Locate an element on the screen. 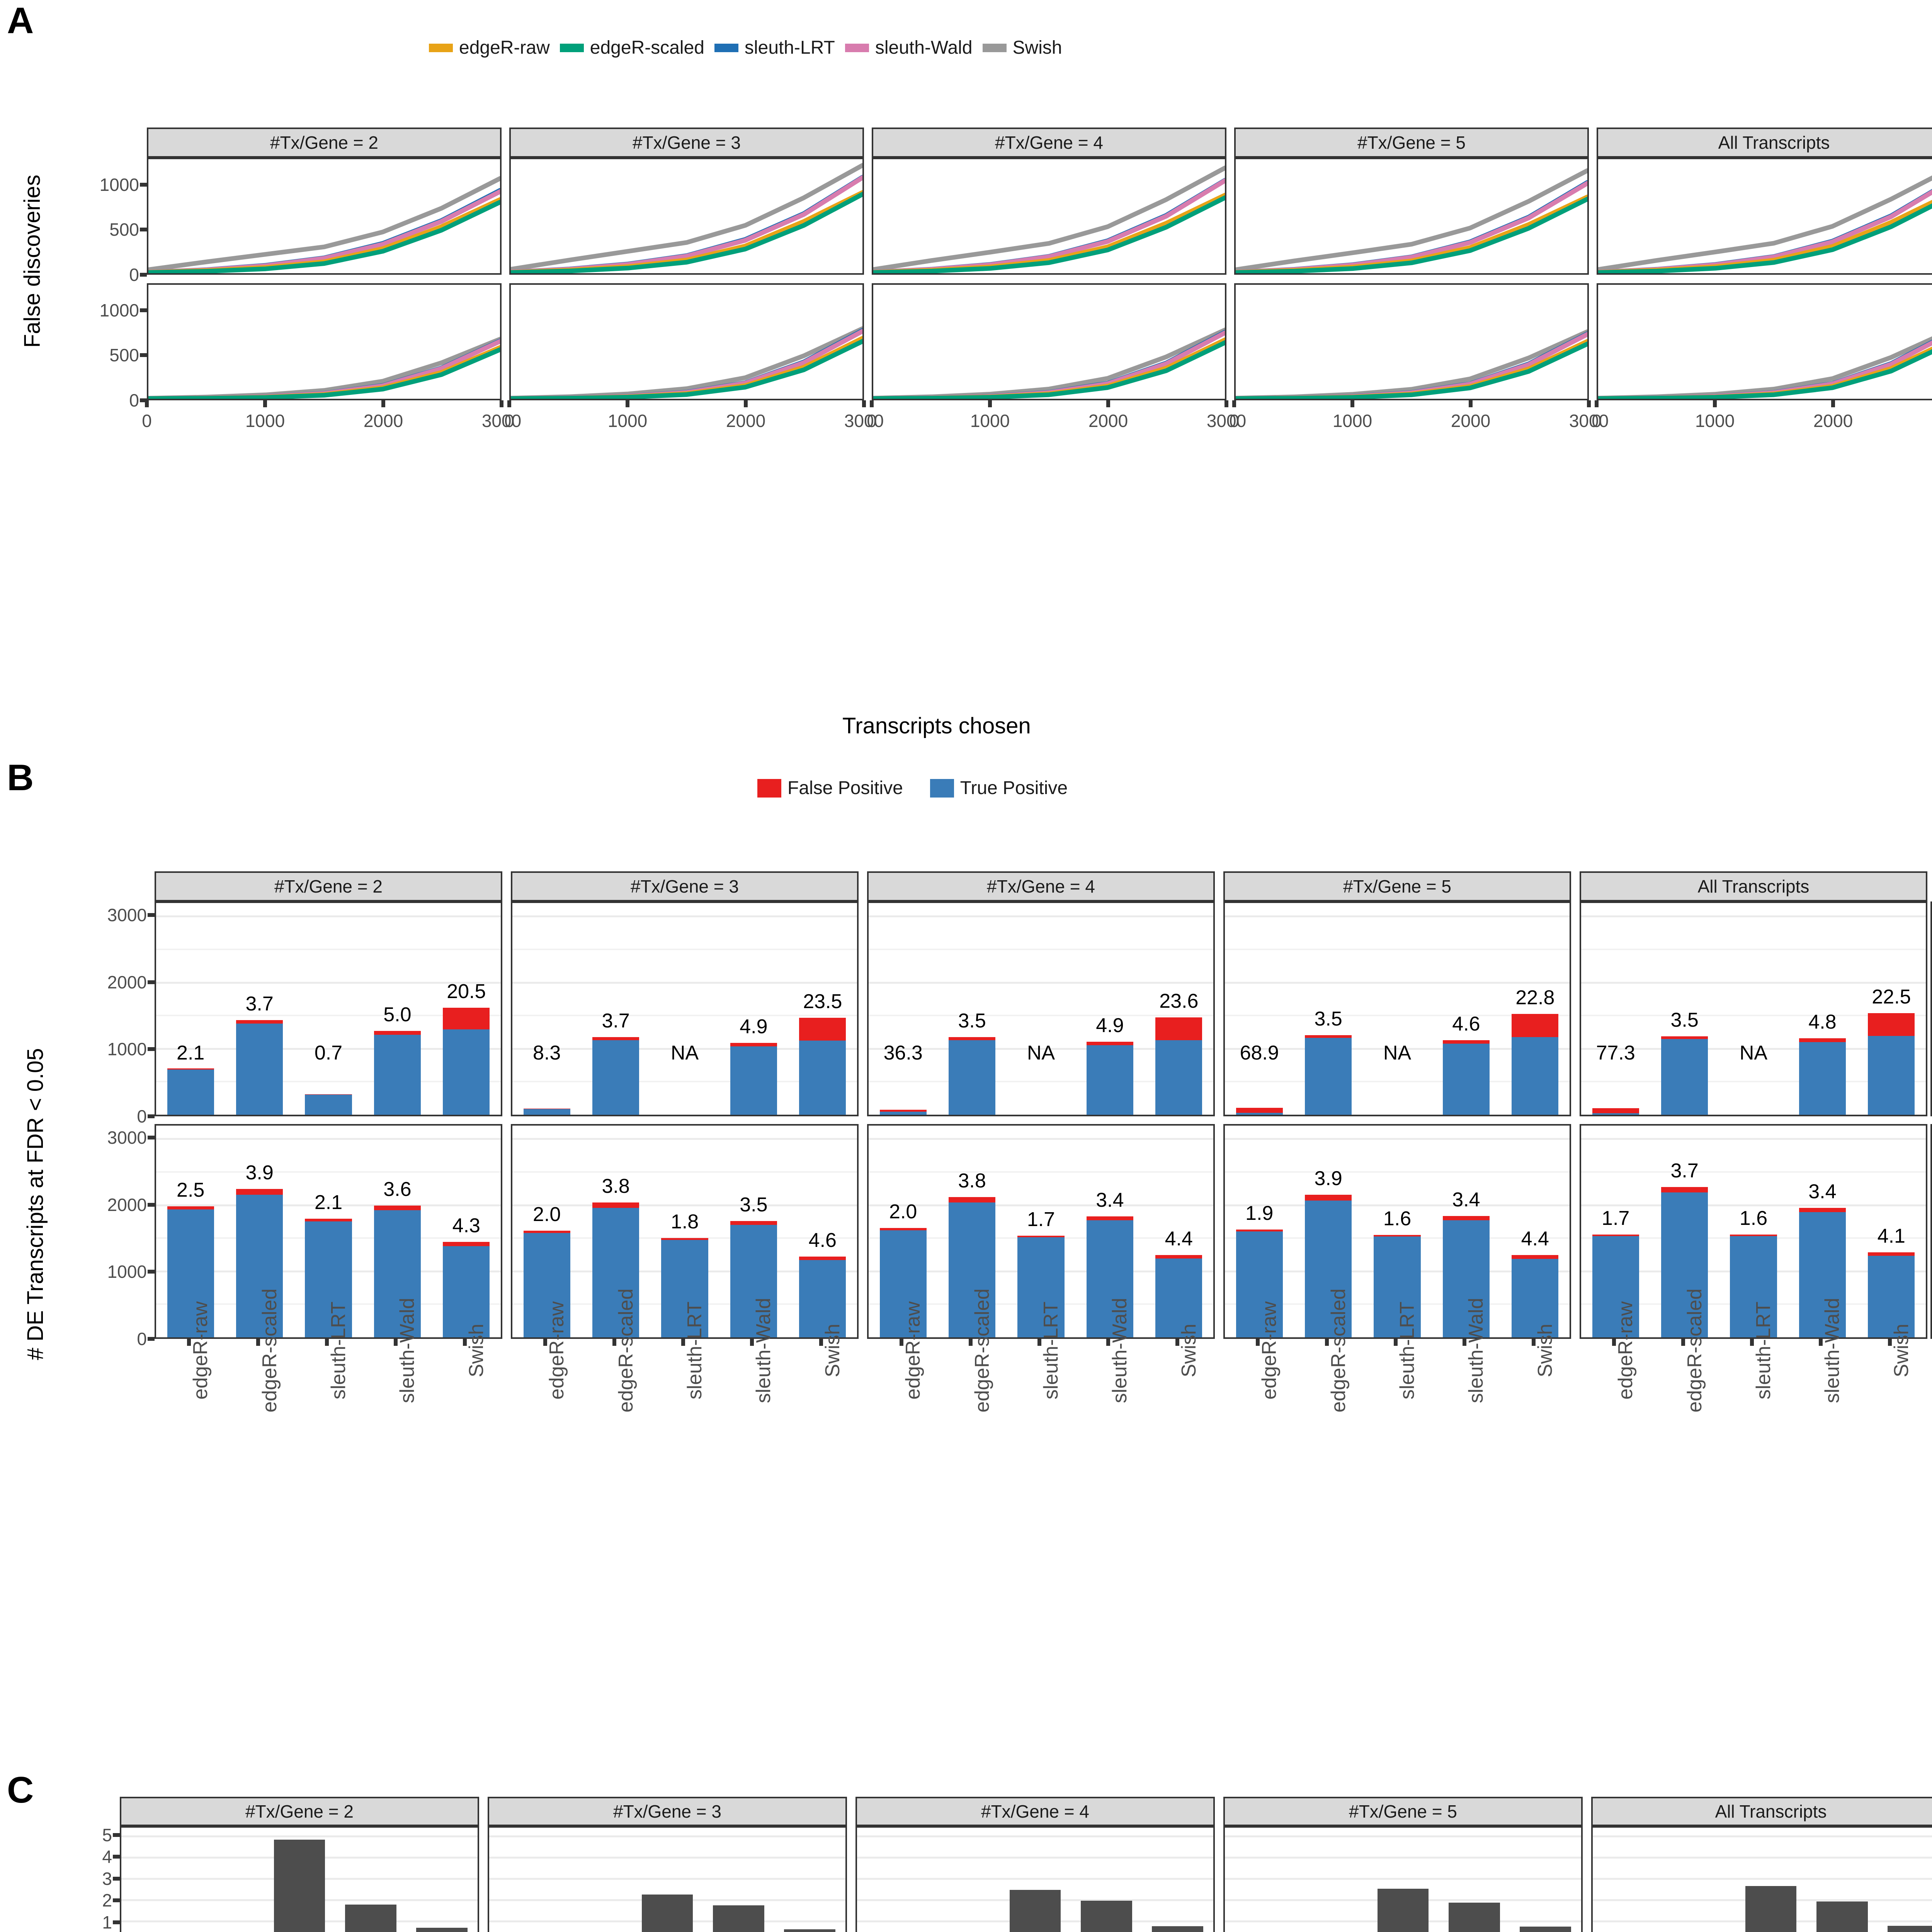 This screenshot has height=1932, width=1932. y-axis-tick-label: 0 is located at coordinates (142, 1116).